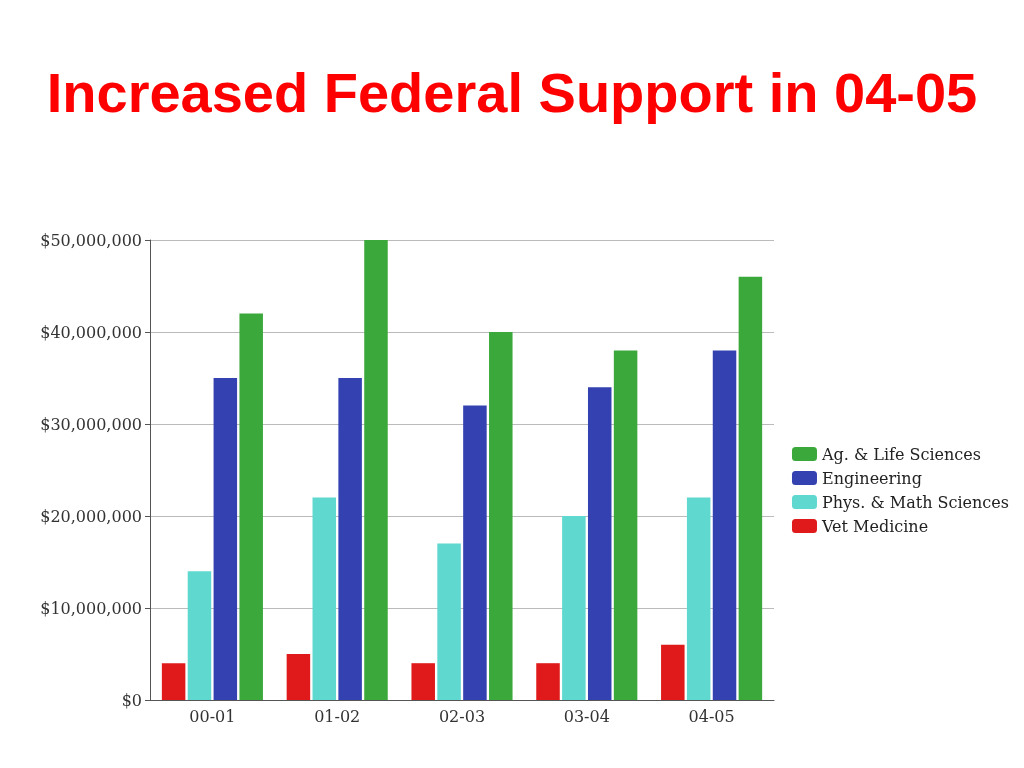 This screenshot has width=1024, height=768. I want to click on legend-label: Phys. & Math Sciences, so click(915, 502).